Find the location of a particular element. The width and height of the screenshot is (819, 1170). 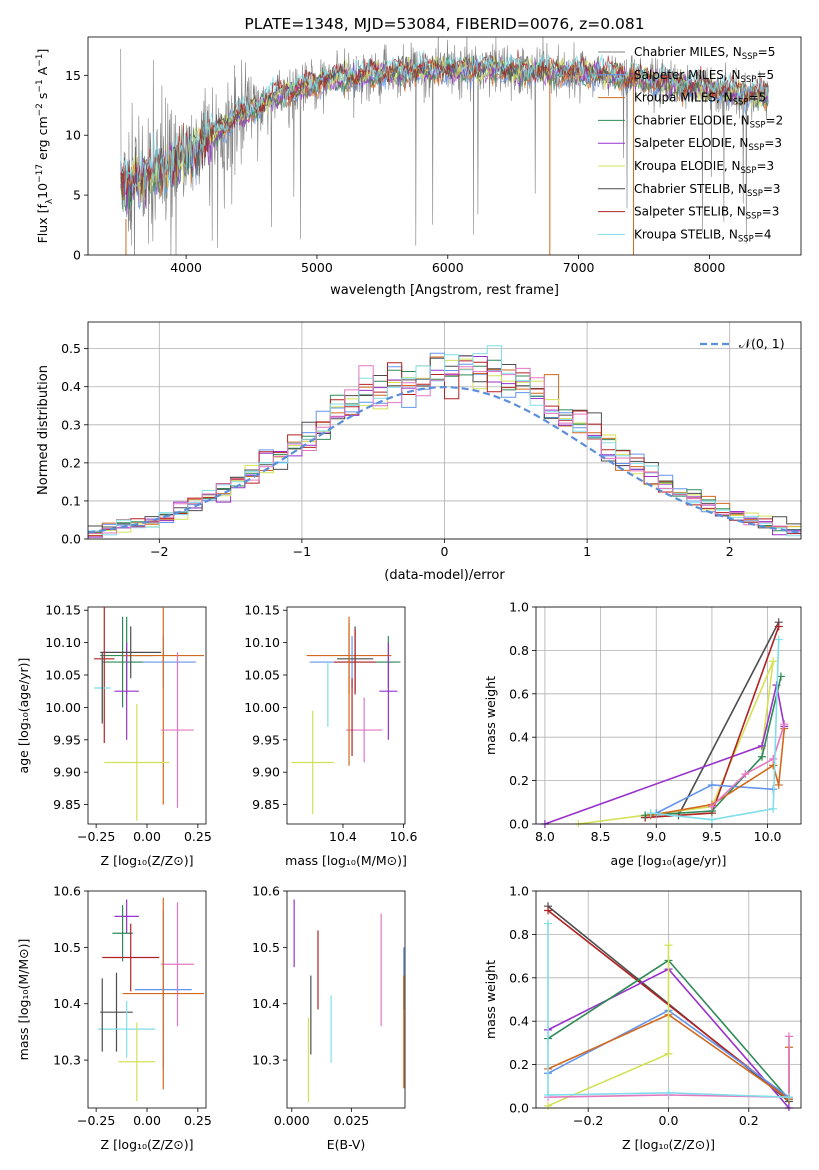

legend-entry: Kroupa MILES, NSSP=5 is located at coordinates (700, 99).